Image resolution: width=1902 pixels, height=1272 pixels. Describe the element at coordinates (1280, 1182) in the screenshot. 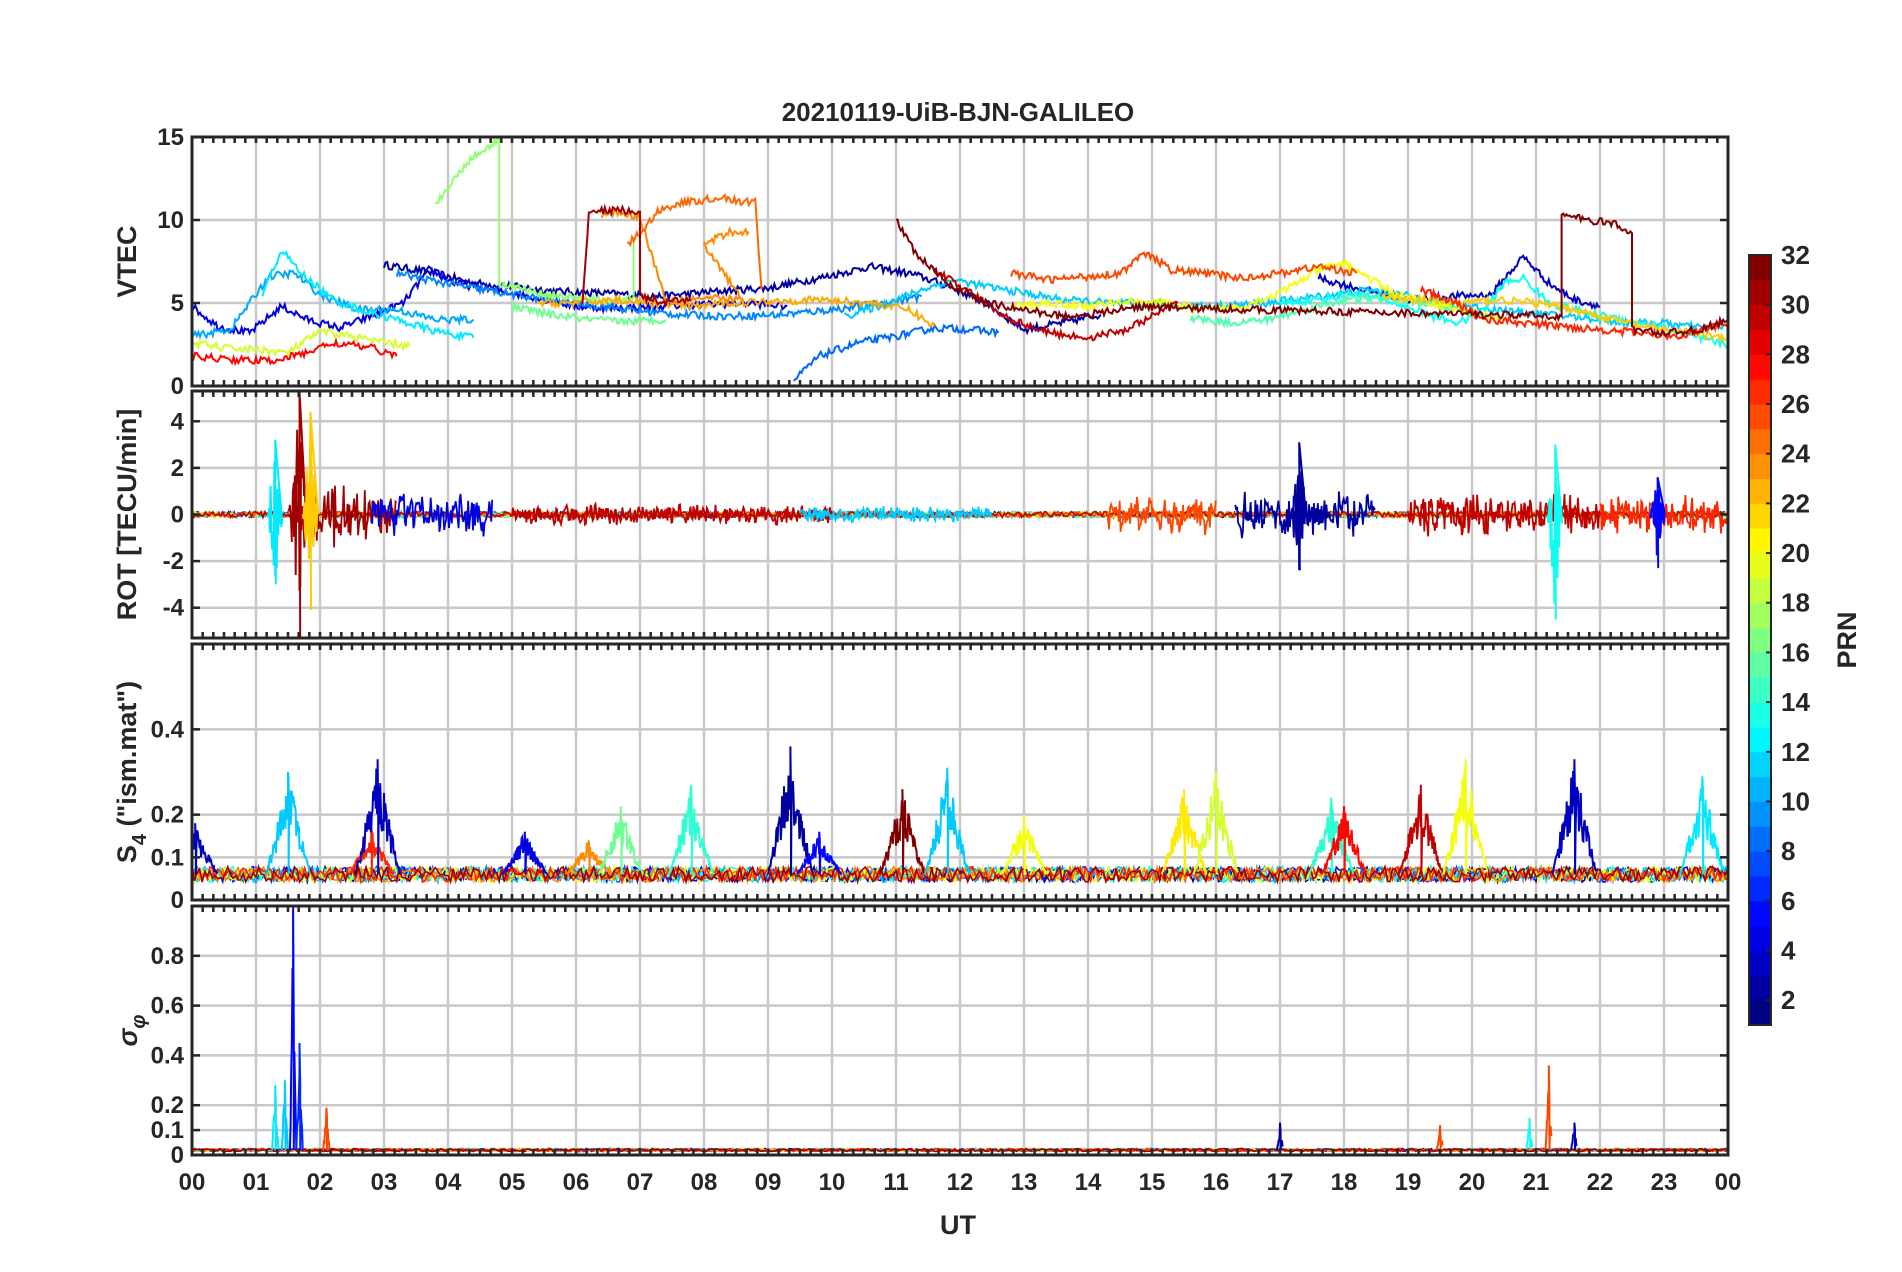

I see `x-tick-label: 17` at that location.